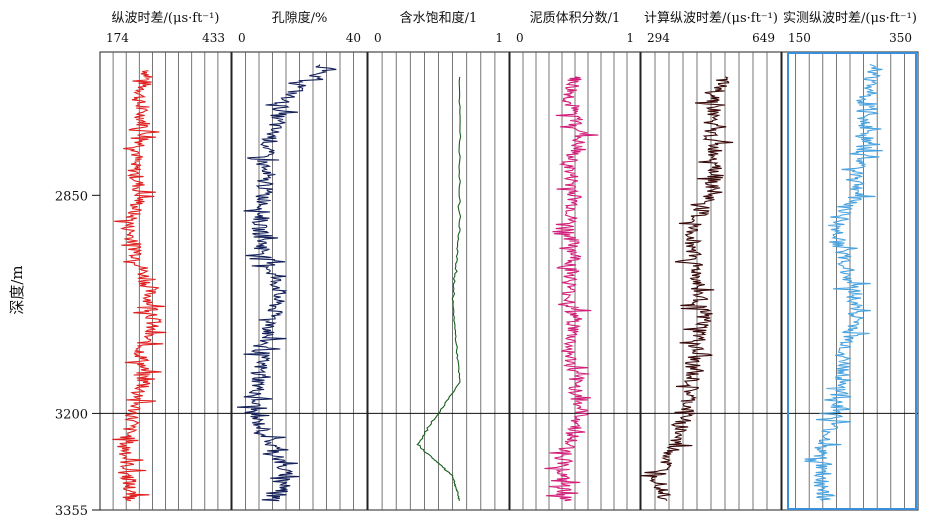  Describe the element at coordinates (166, 18) in the screenshot. I see `track-title: 纵波时差/(μs·ft⁻¹)` at that location.